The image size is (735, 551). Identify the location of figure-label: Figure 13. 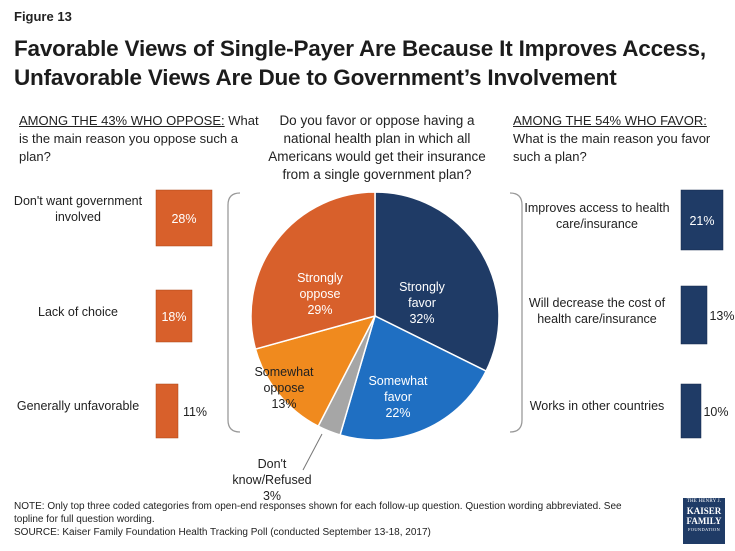
(43, 16).